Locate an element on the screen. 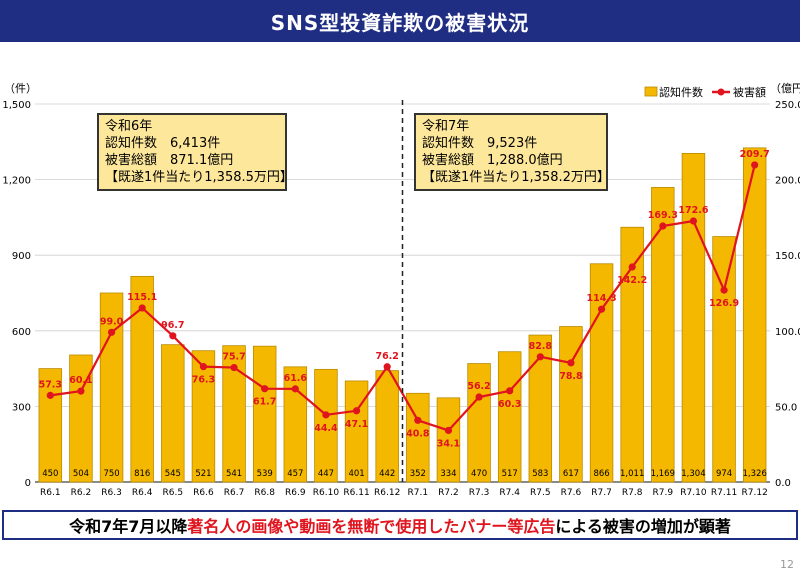  category-label: R6.5 is located at coordinates (173, 493).